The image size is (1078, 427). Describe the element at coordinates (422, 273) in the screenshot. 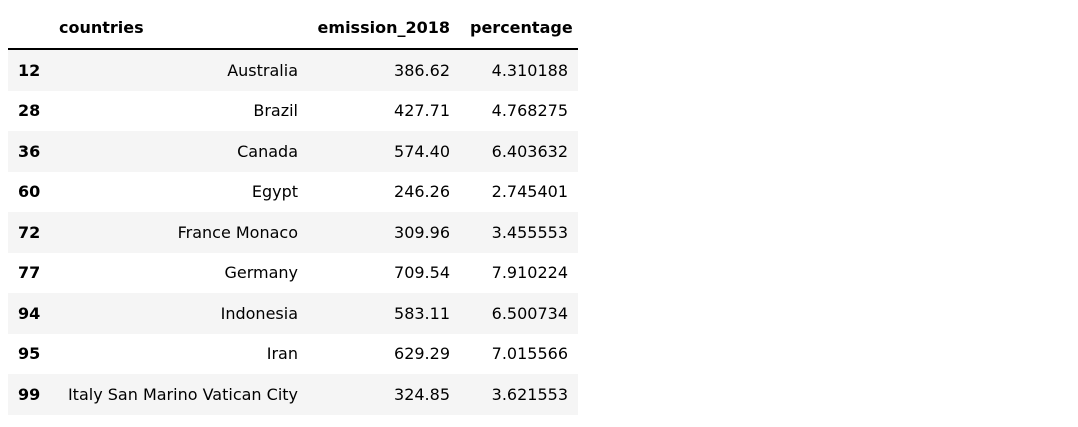

I see `emission-cell: 709.54` at that location.